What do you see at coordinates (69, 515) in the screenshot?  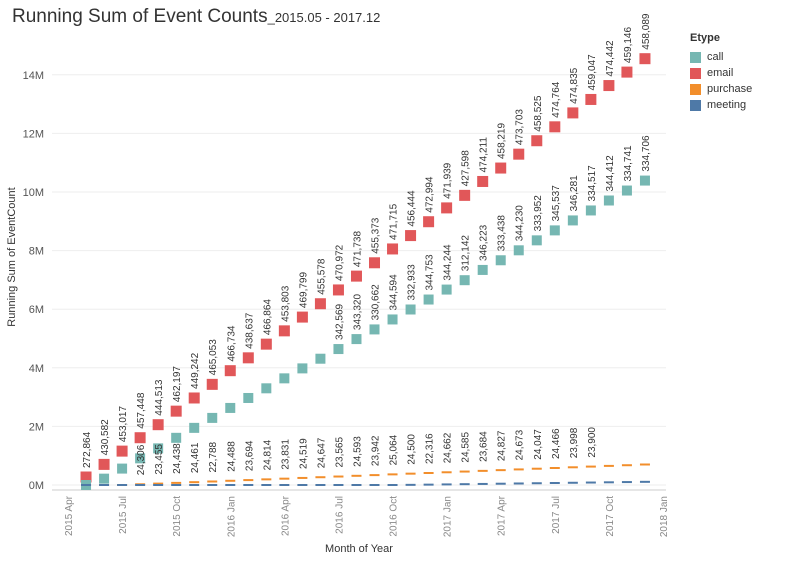 I see `x-tick-label: 2015 Apr` at bounding box center [69, 515].